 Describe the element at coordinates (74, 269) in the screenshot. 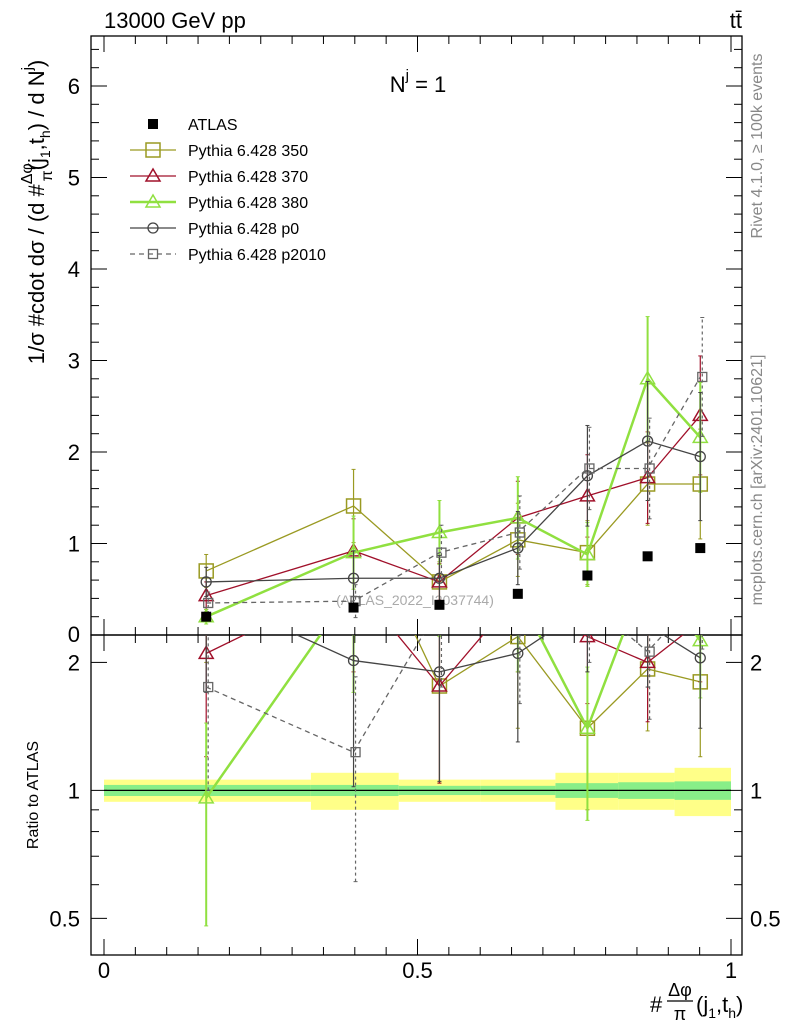

I see `y-tick-label: 4` at that location.